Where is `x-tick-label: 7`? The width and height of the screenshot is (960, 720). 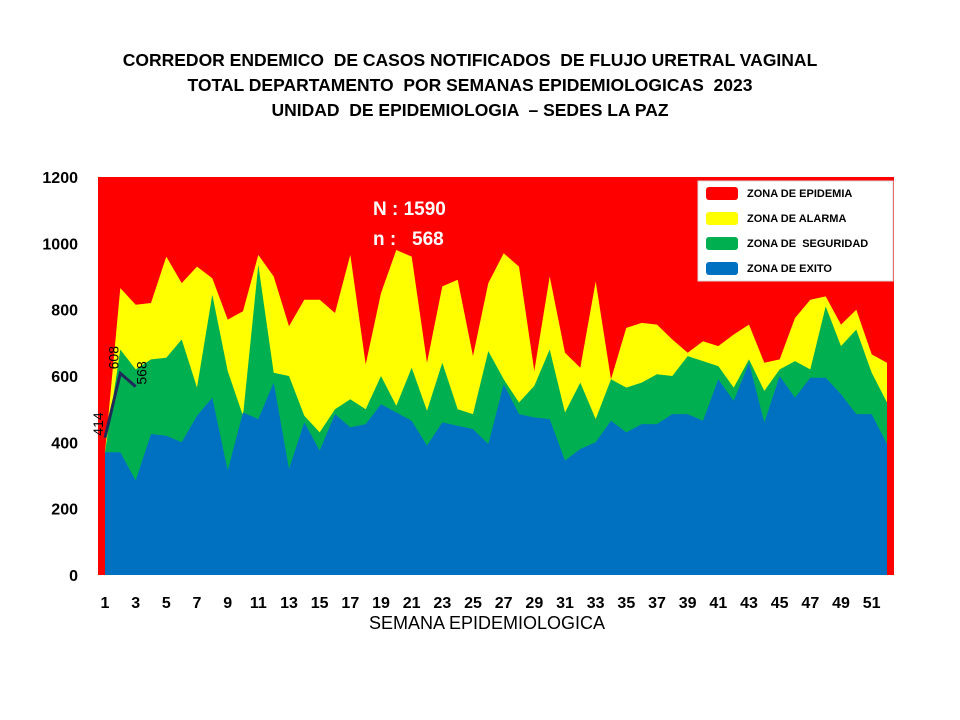
x-tick-label: 7 is located at coordinates (197, 603).